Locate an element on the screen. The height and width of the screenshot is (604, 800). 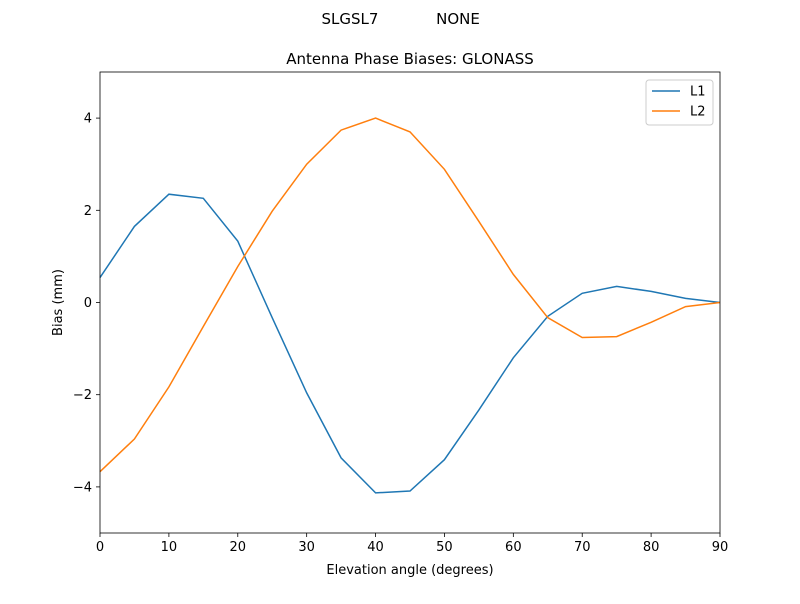
suptitle-right: NONE is located at coordinates (458, 19).